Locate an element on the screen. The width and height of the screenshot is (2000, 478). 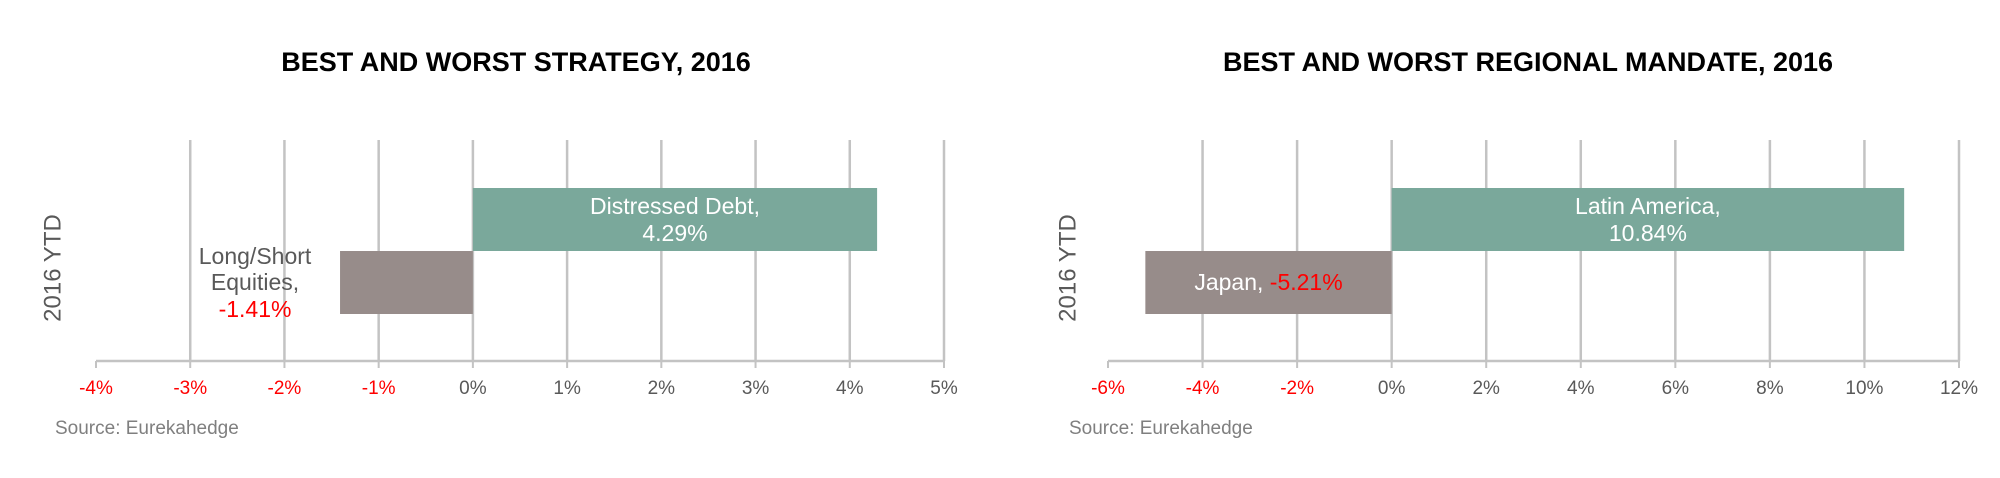
data-label: Long/Short Equities, -1.41% is located at coordinates (255, 282).